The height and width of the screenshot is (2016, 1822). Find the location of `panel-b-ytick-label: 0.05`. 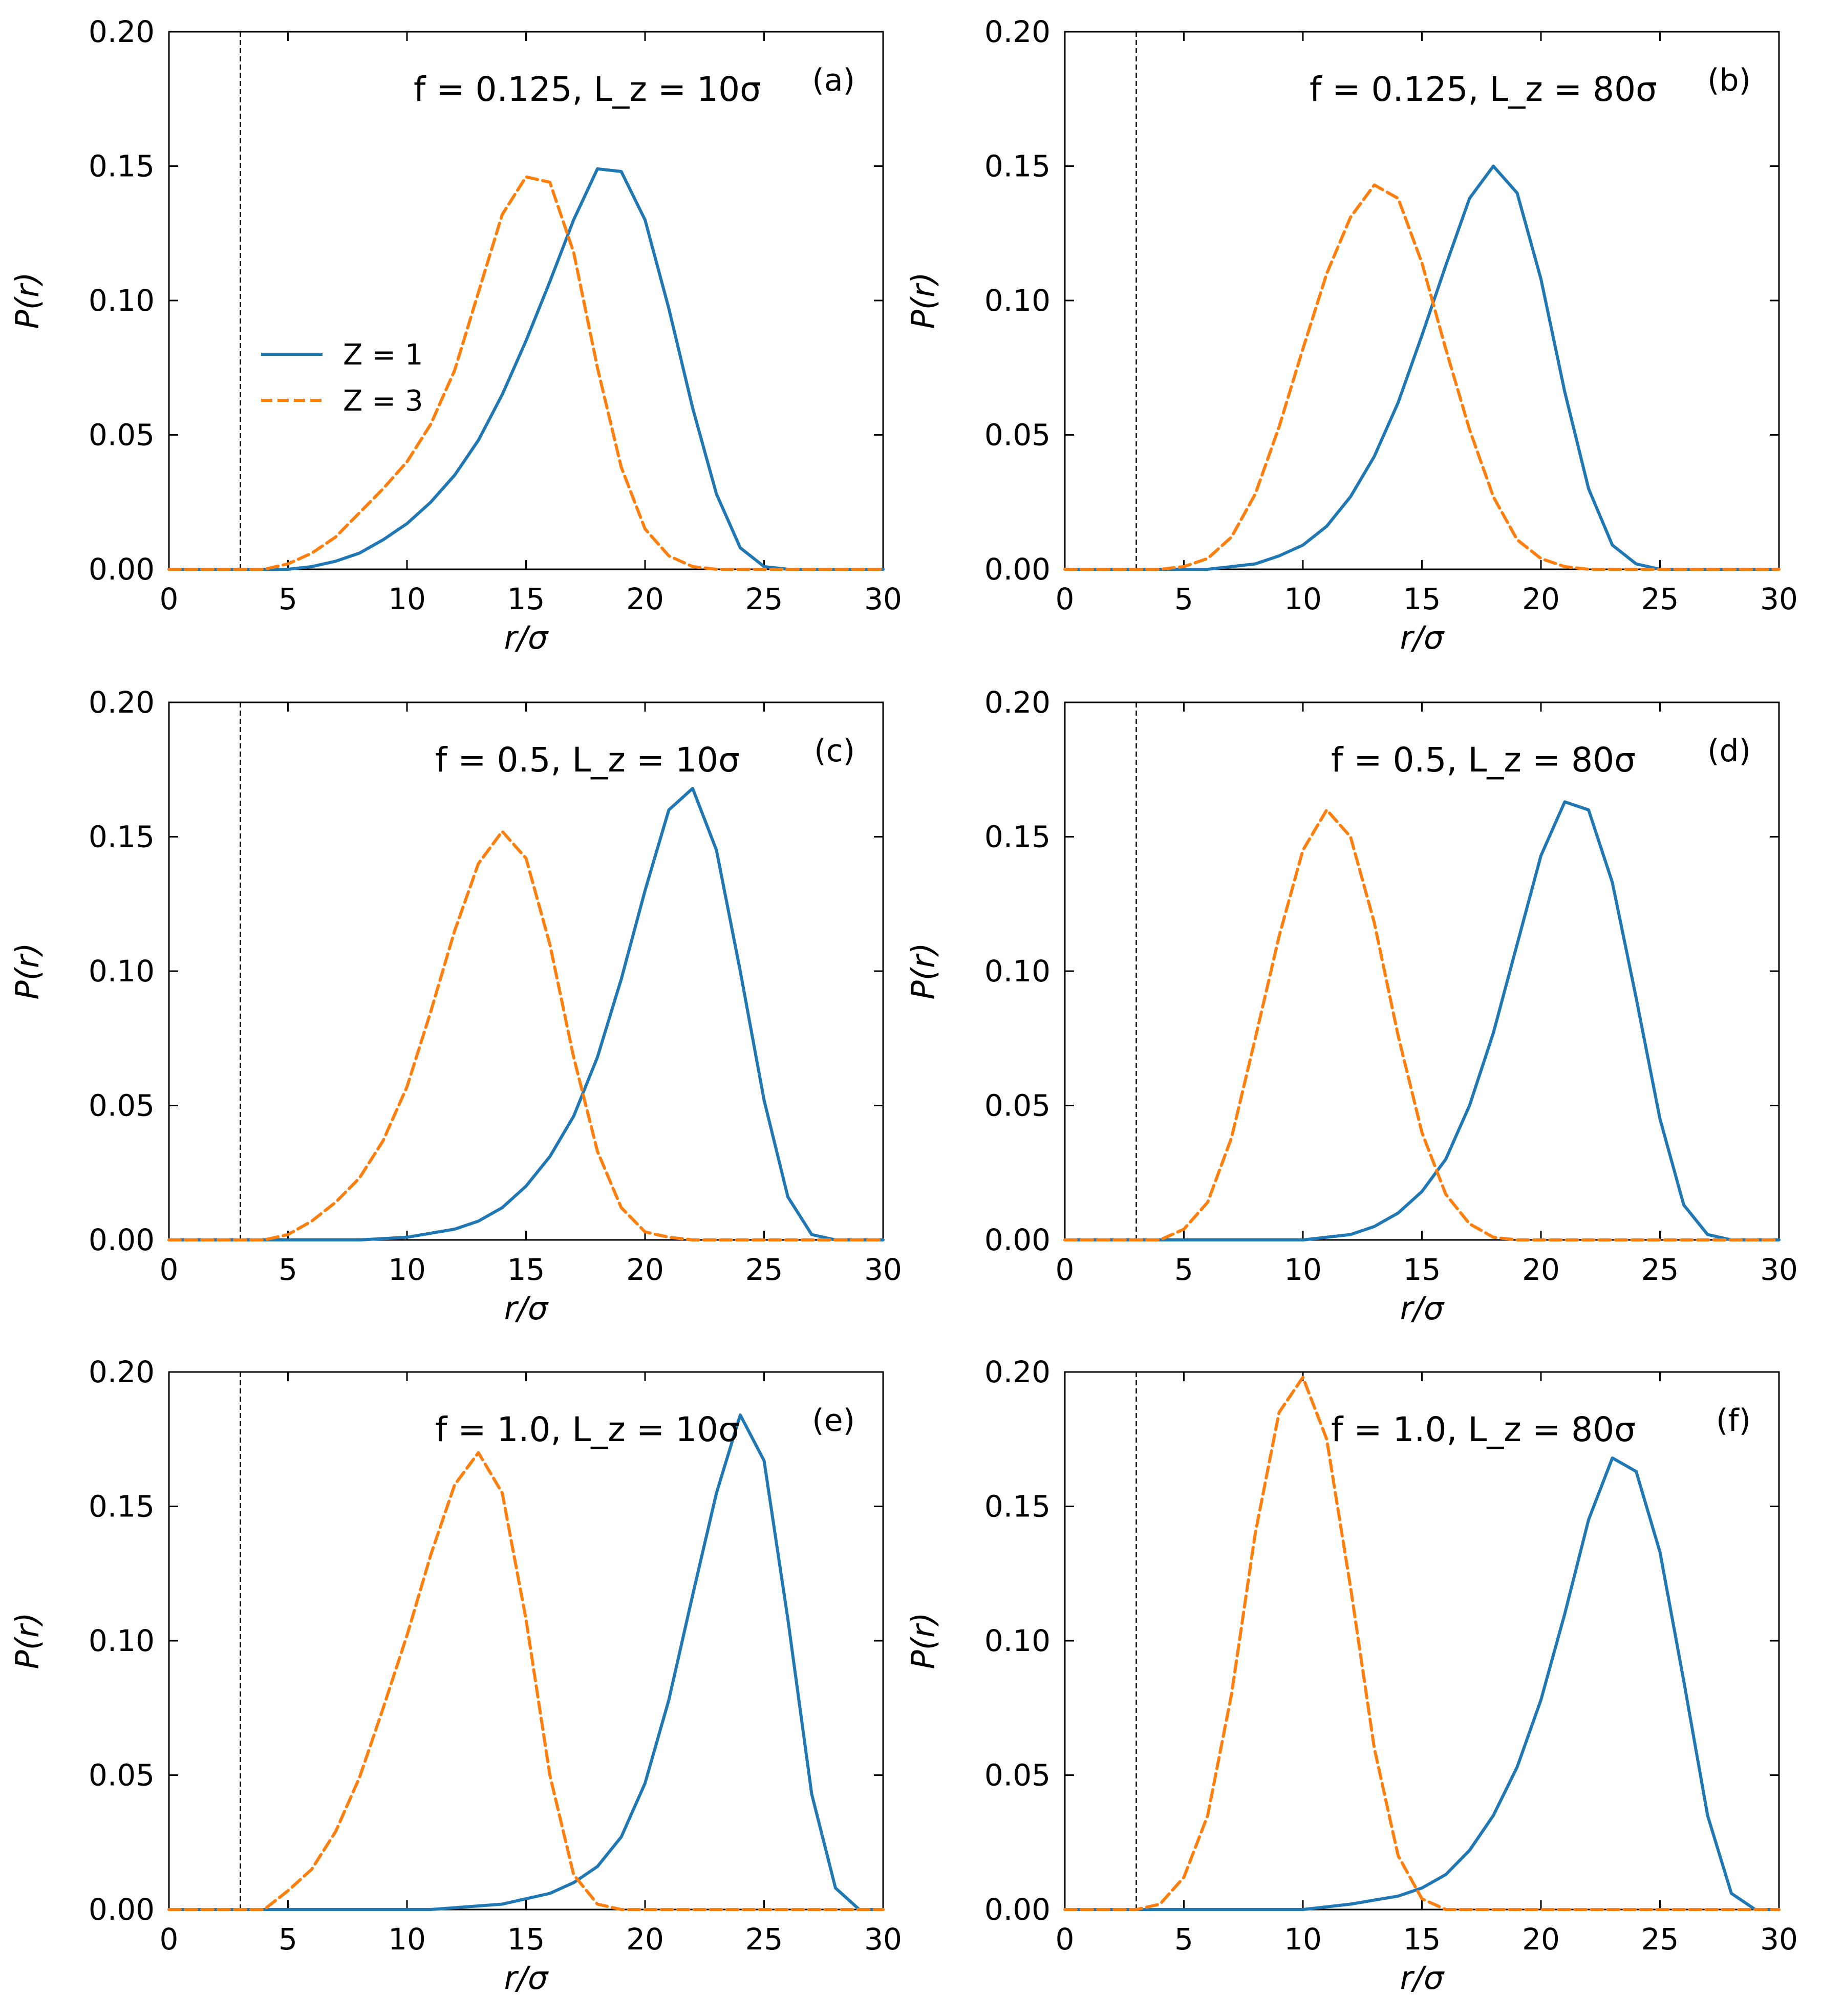

panel-b-ytick-label: 0.05 is located at coordinates (1017, 435).